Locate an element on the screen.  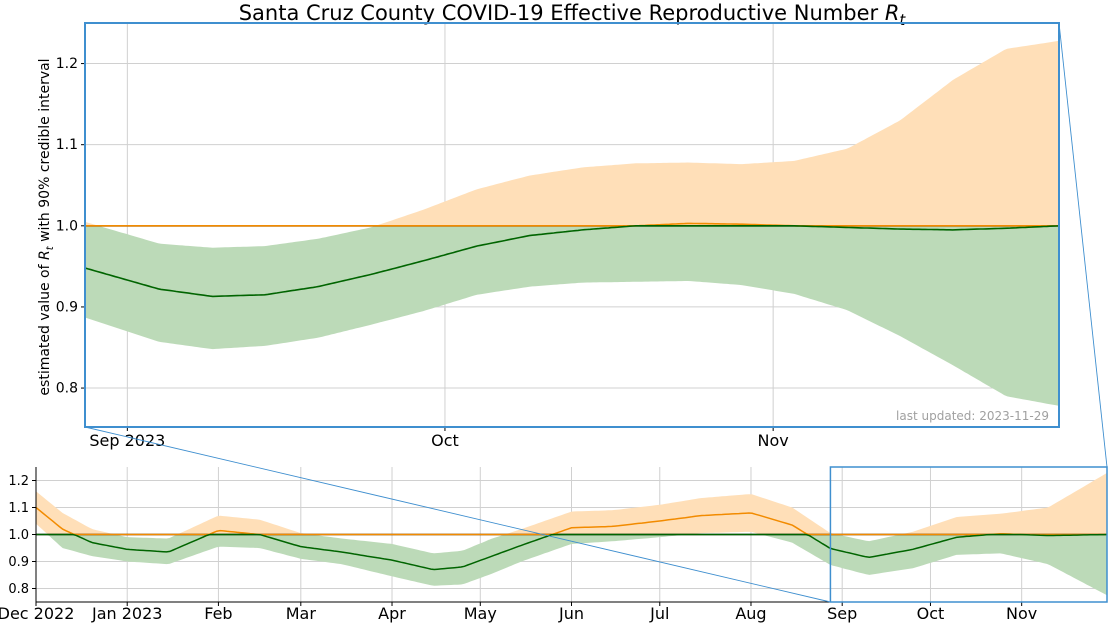
zoom-y-tick-label: 0.8 is located at coordinates (67, 389).